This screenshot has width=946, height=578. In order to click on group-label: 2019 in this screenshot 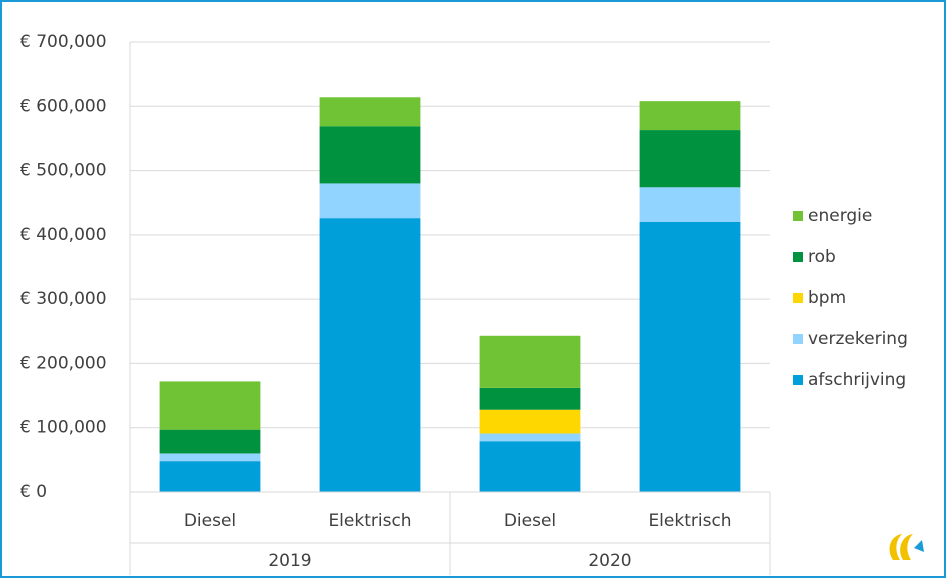, I will do `click(289, 561)`.